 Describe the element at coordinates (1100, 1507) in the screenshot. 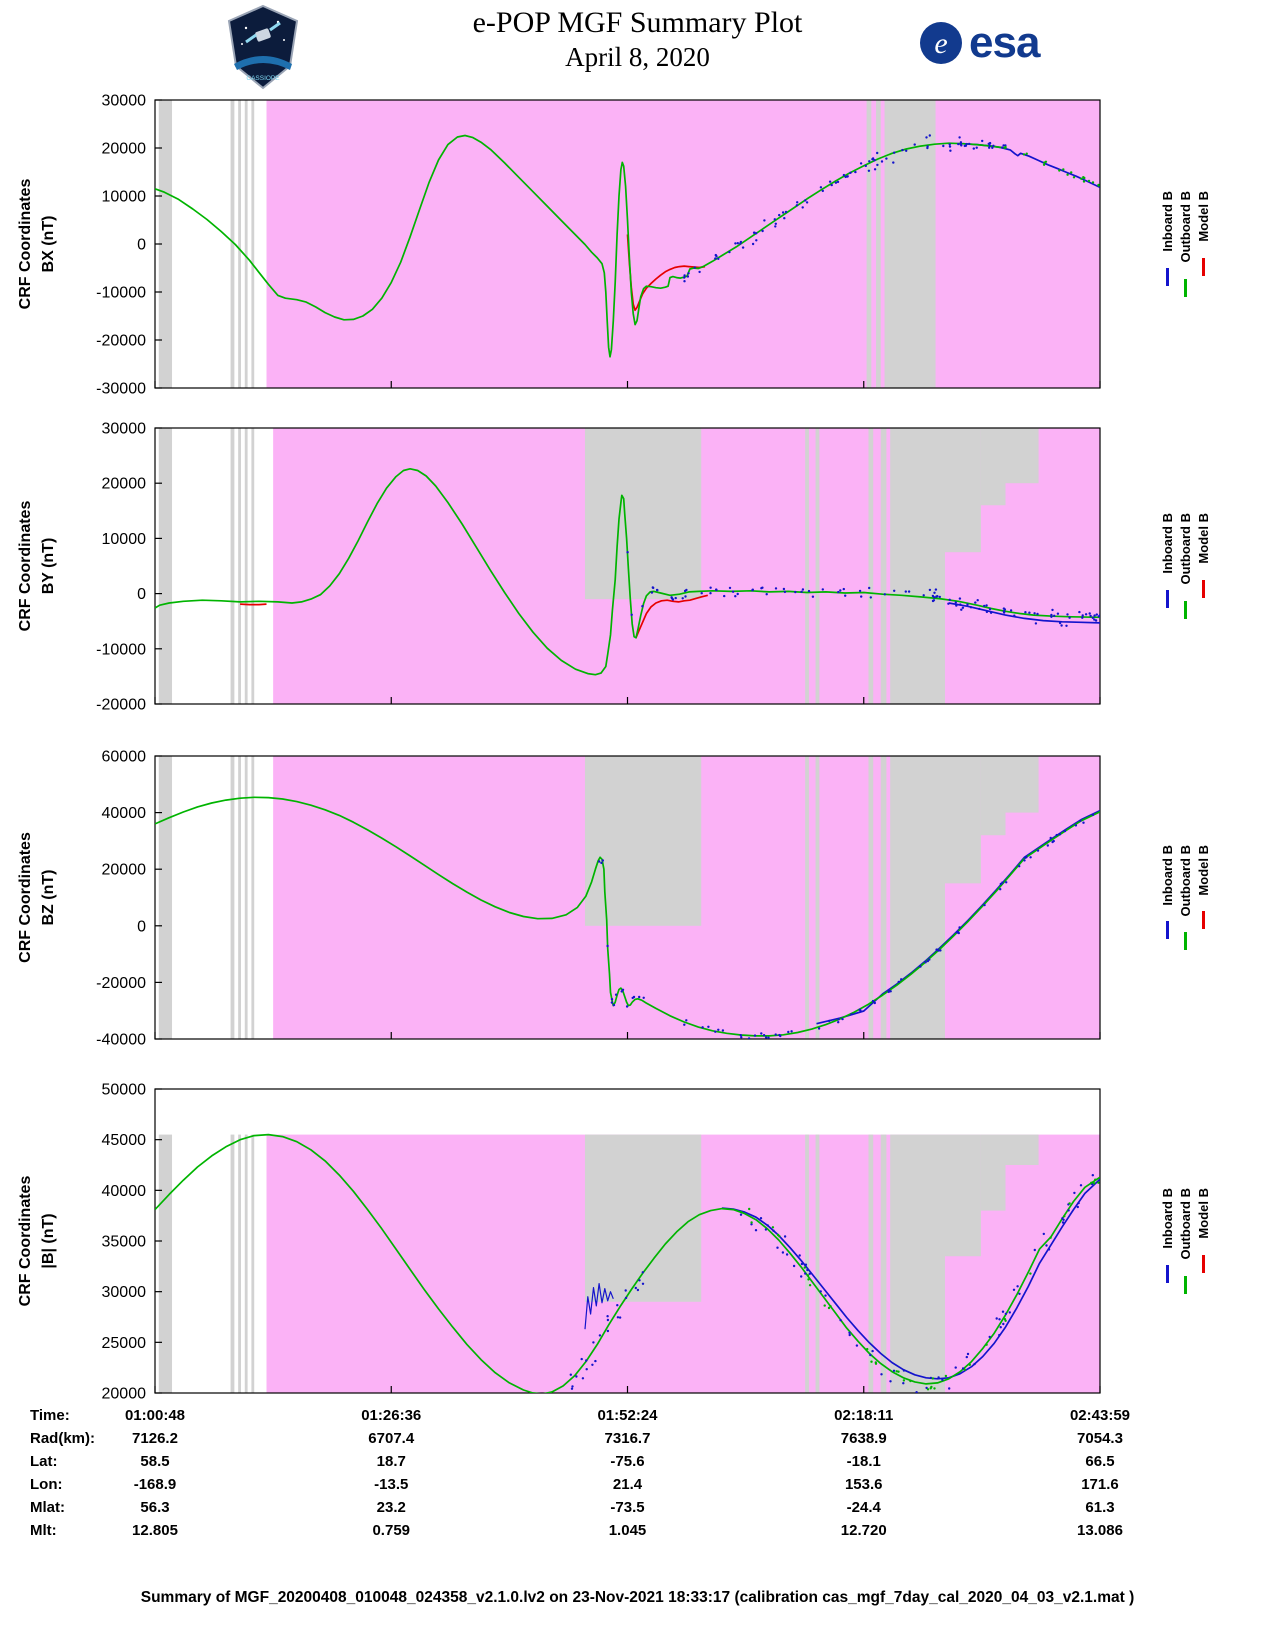

I see `table-value: 61.3` at that location.